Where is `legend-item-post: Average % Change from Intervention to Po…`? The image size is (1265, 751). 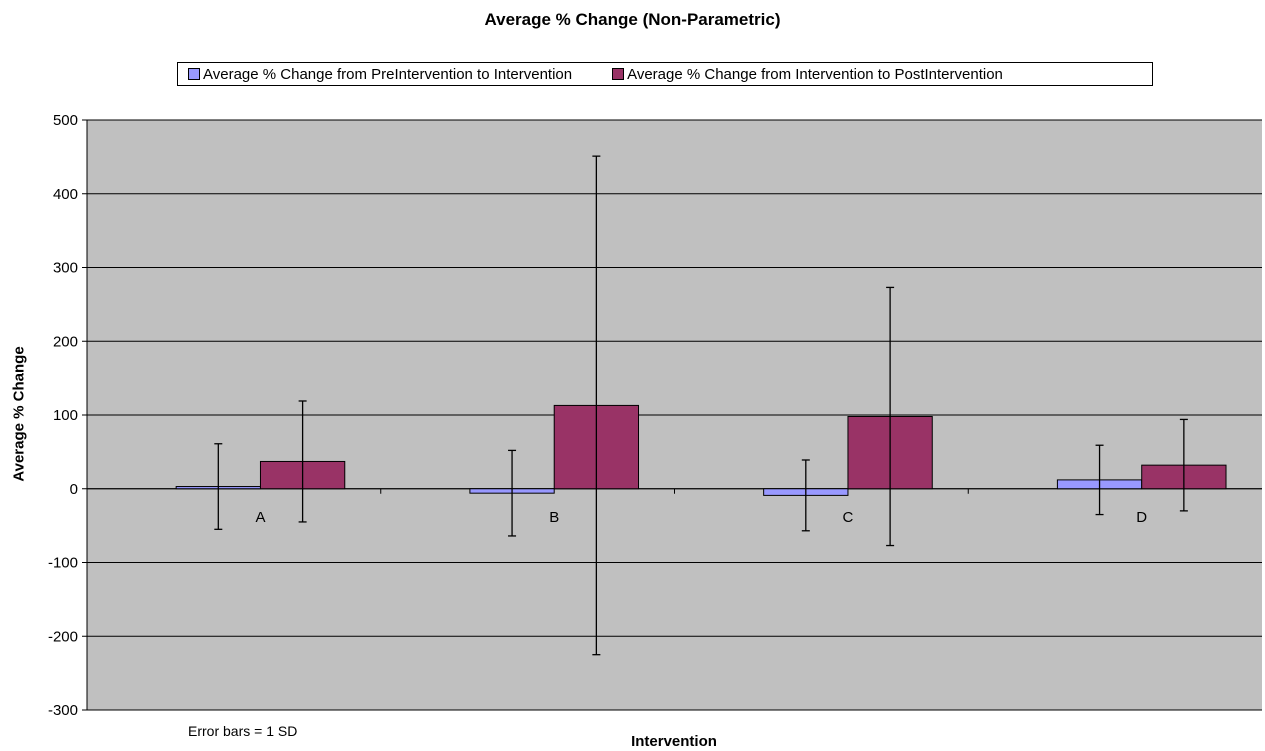
legend-item-post: Average % Change from Intervention to Po… is located at coordinates (807, 74).